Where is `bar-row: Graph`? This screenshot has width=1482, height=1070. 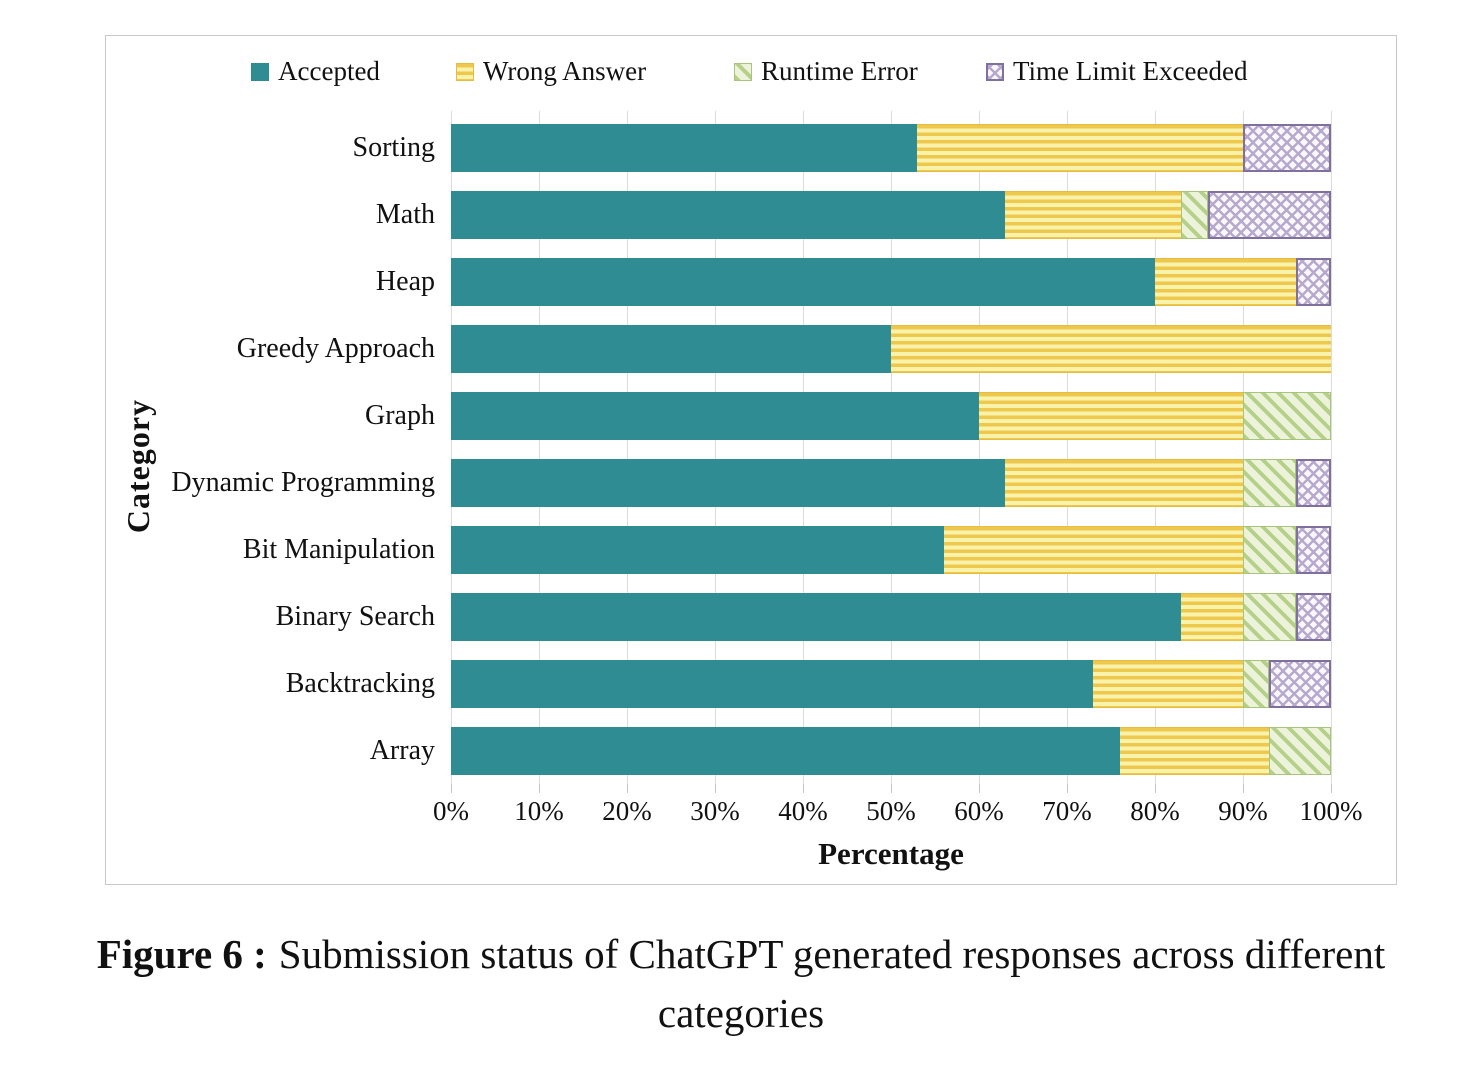 bar-row: Graph is located at coordinates (848, 415).